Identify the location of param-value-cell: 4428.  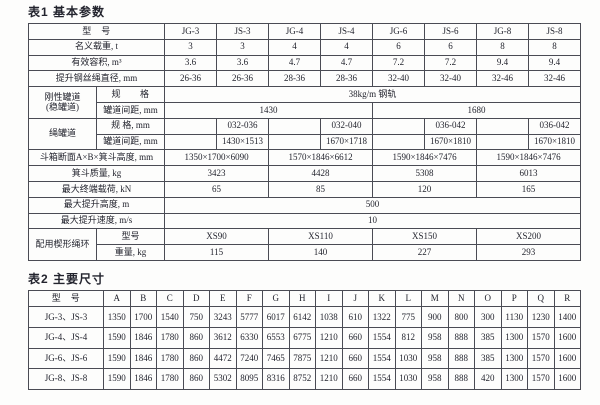
(321, 173).